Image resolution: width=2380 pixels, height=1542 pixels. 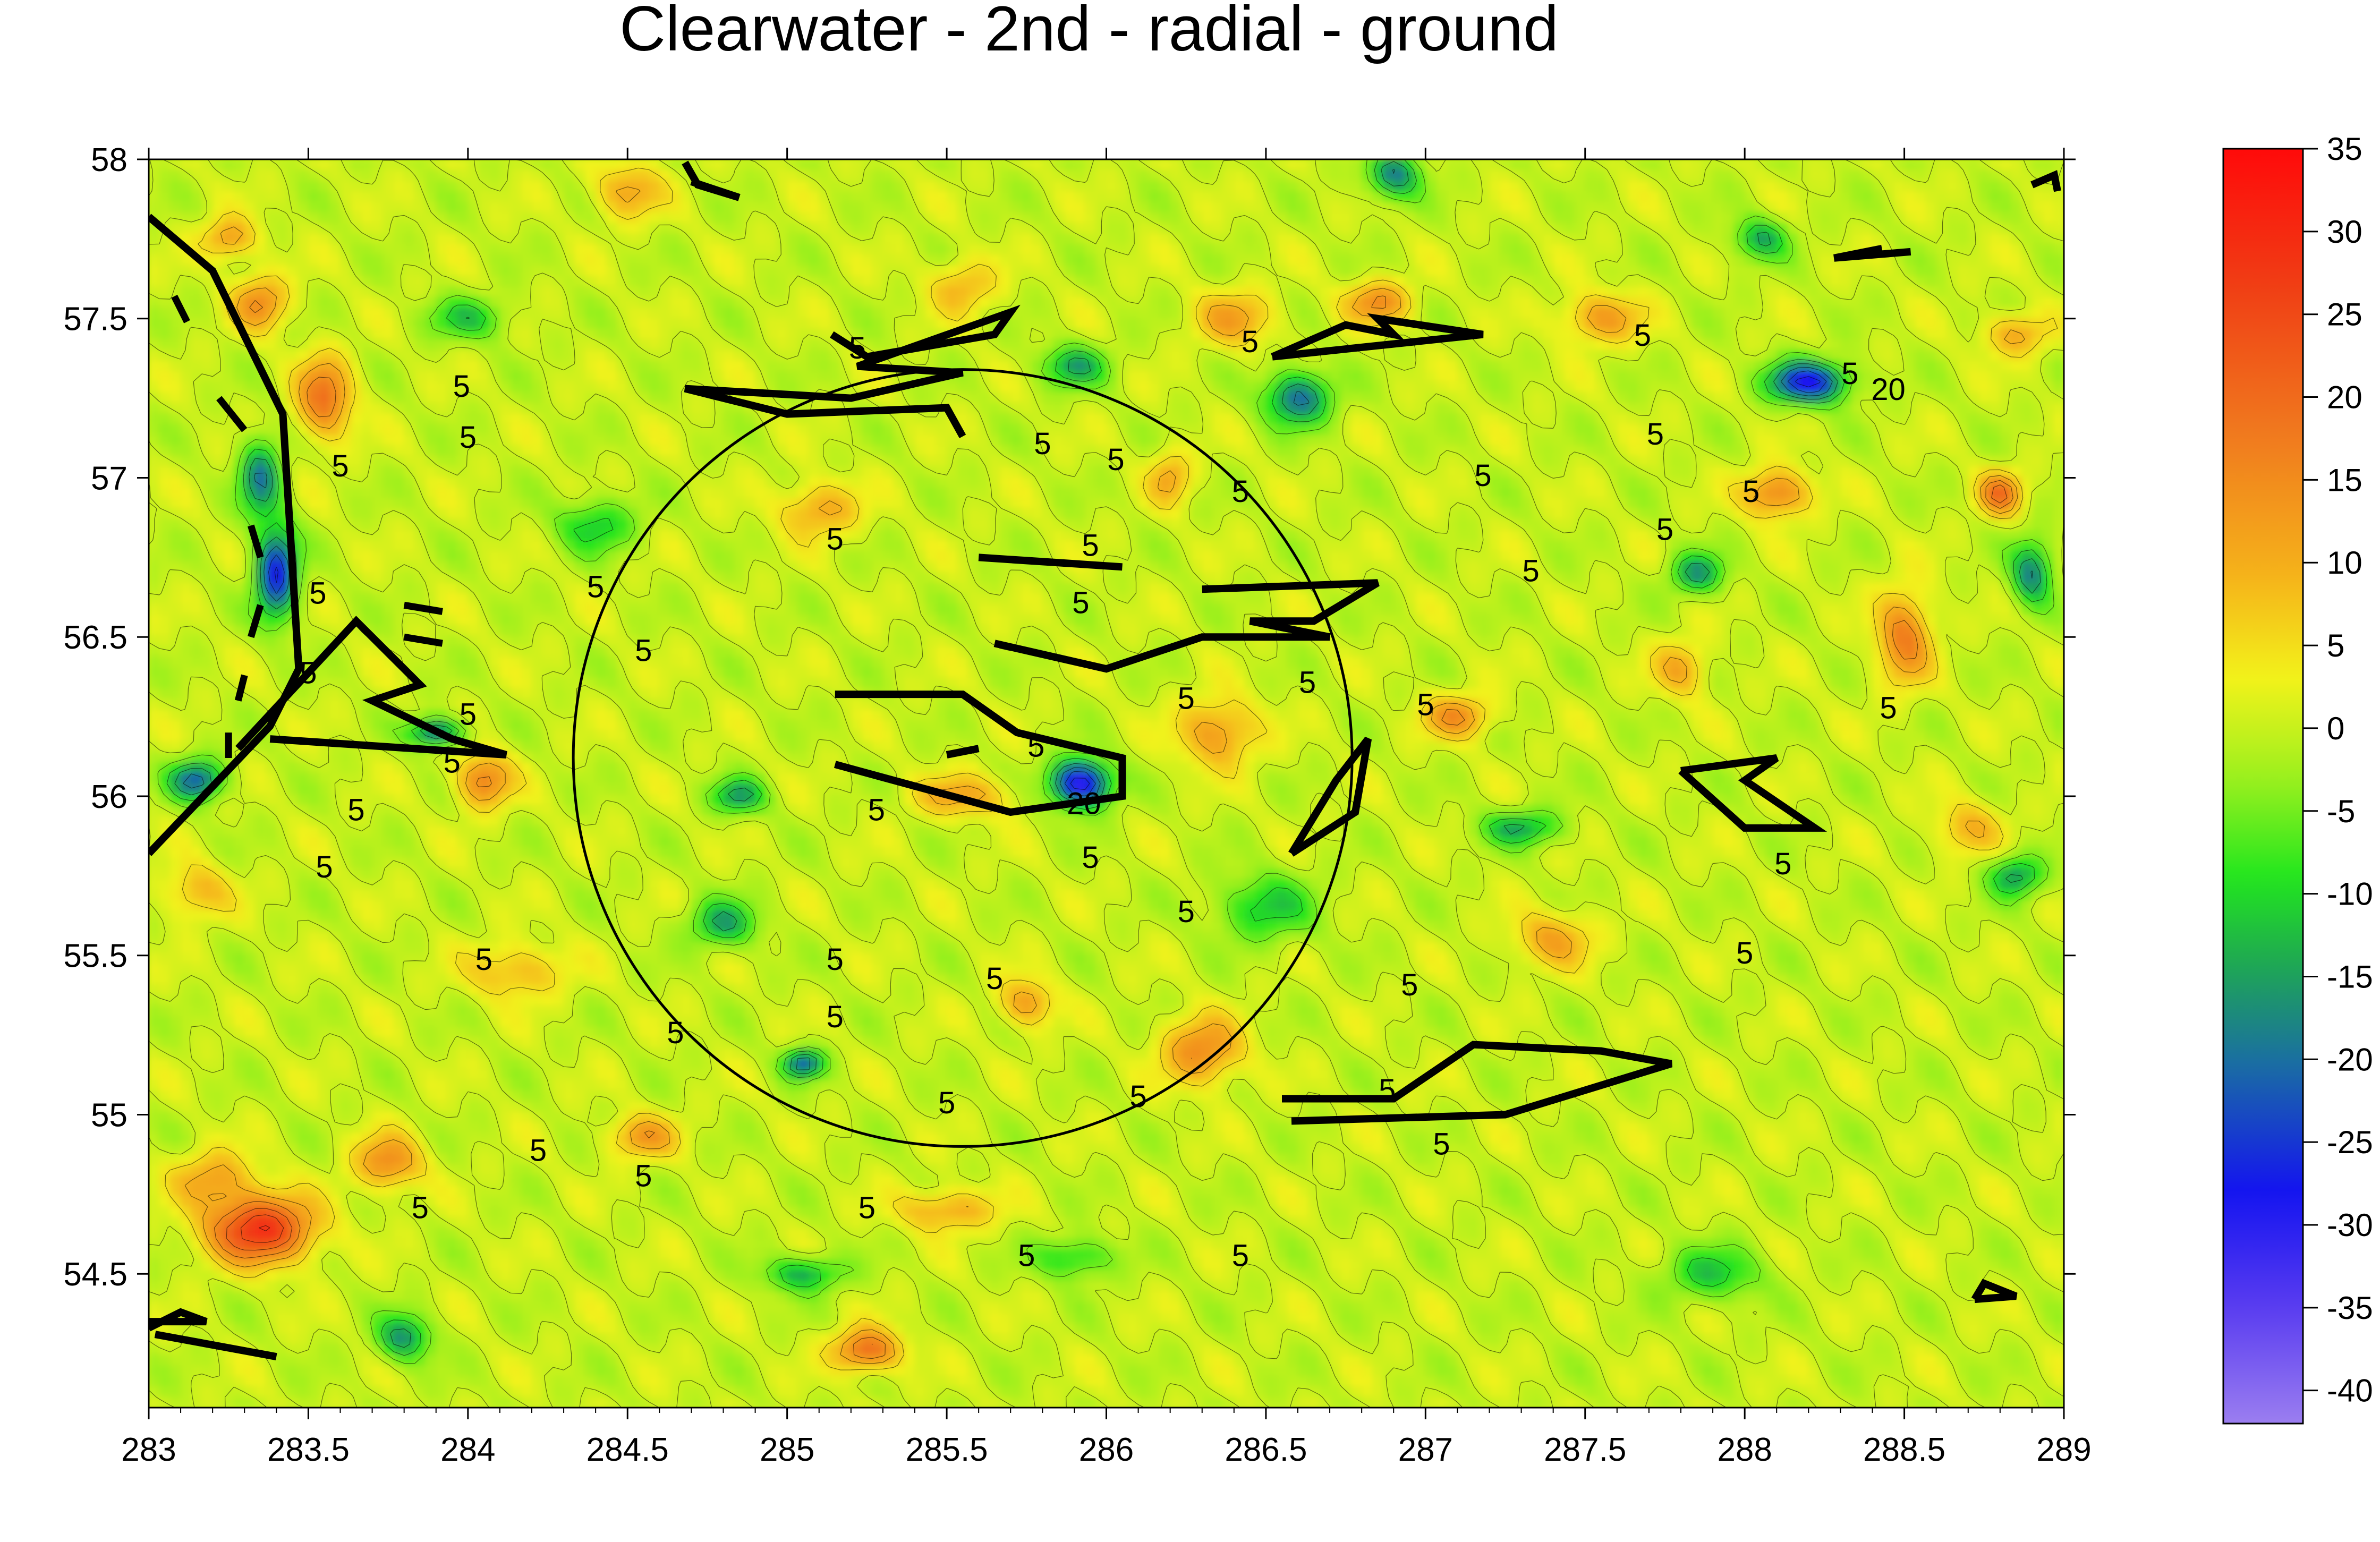 What do you see at coordinates (2350, 1059) in the screenshot?
I see `colorbar-tick-label: -20` at bounding box center [2350, 1059].